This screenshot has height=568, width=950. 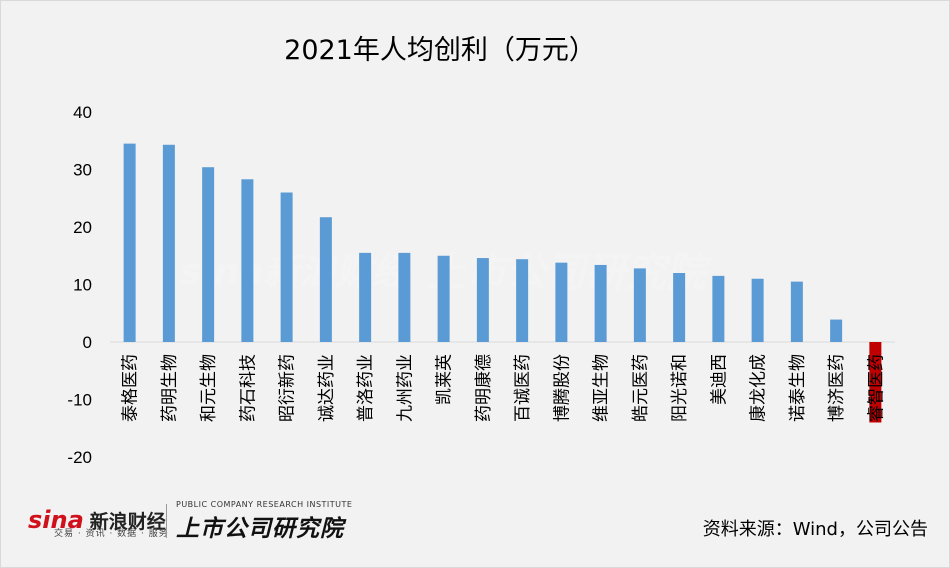 What do you see at coordinates (327, 388) in the screenshot?
I see `category-label: 诚达药业` at bounding box center [327, 388].